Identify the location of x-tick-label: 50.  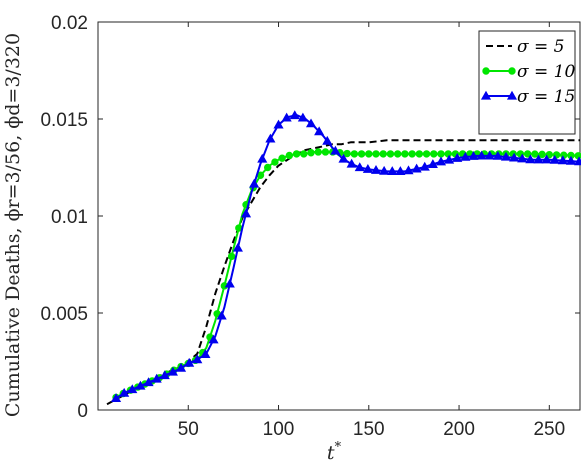
(188, 429).